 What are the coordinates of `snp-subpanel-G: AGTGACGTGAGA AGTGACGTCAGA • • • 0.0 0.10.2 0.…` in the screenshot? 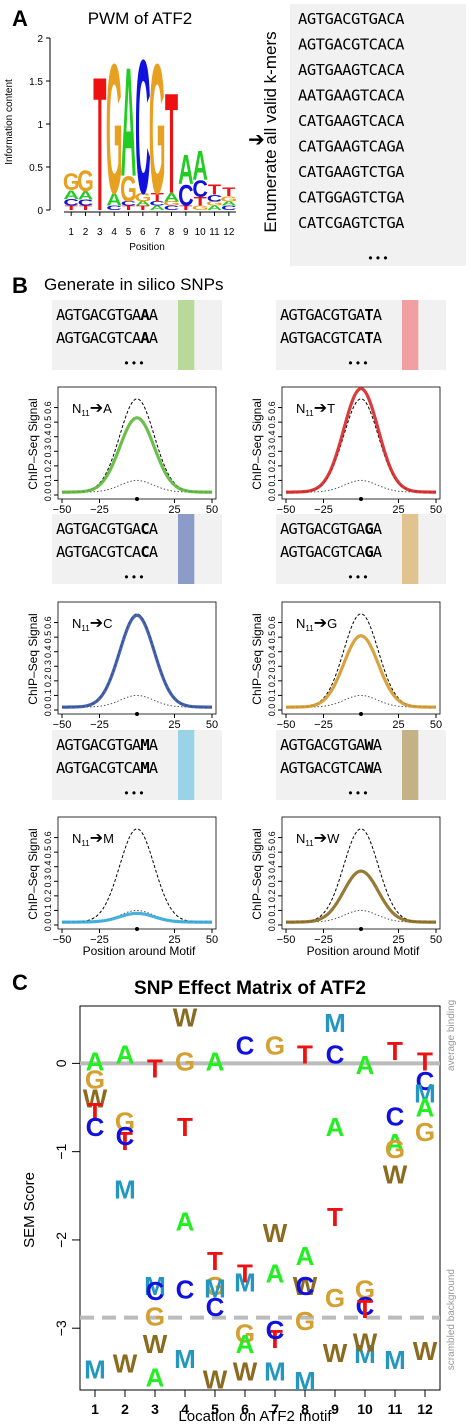 It's located at (348, 628).